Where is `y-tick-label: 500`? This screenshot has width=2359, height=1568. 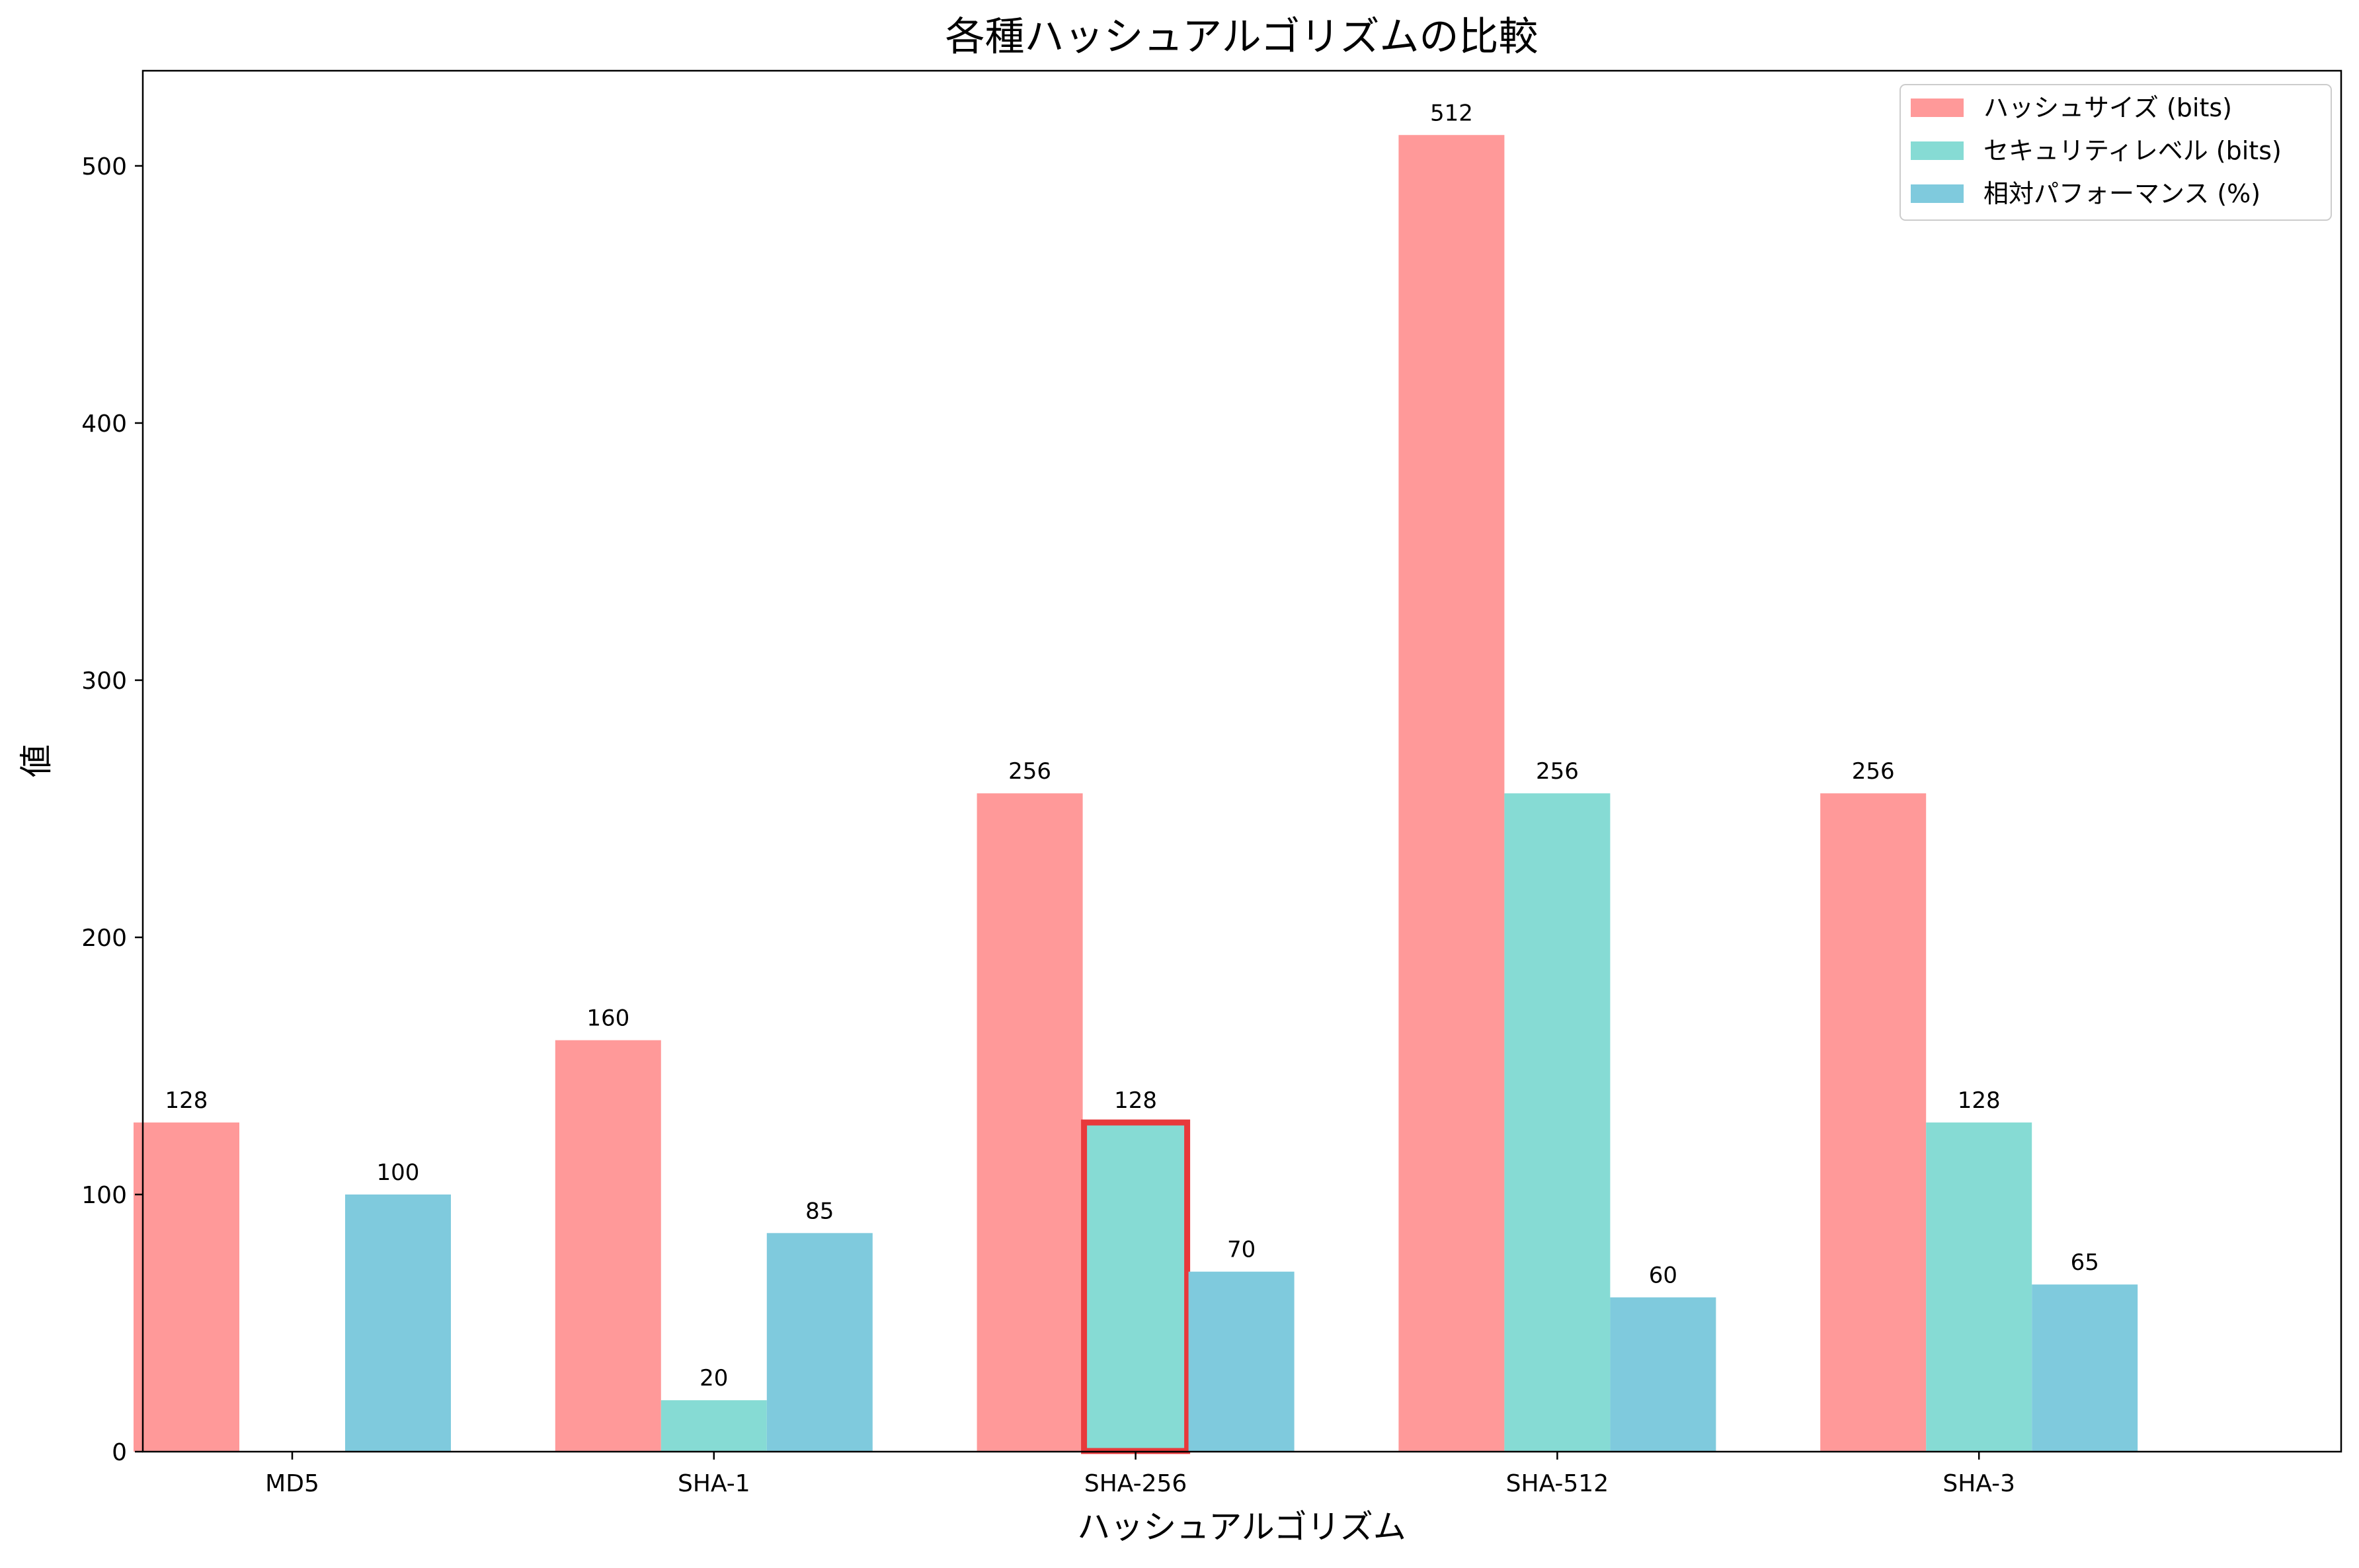
y-tick-label: 500 is located at coordinates (104, 166).